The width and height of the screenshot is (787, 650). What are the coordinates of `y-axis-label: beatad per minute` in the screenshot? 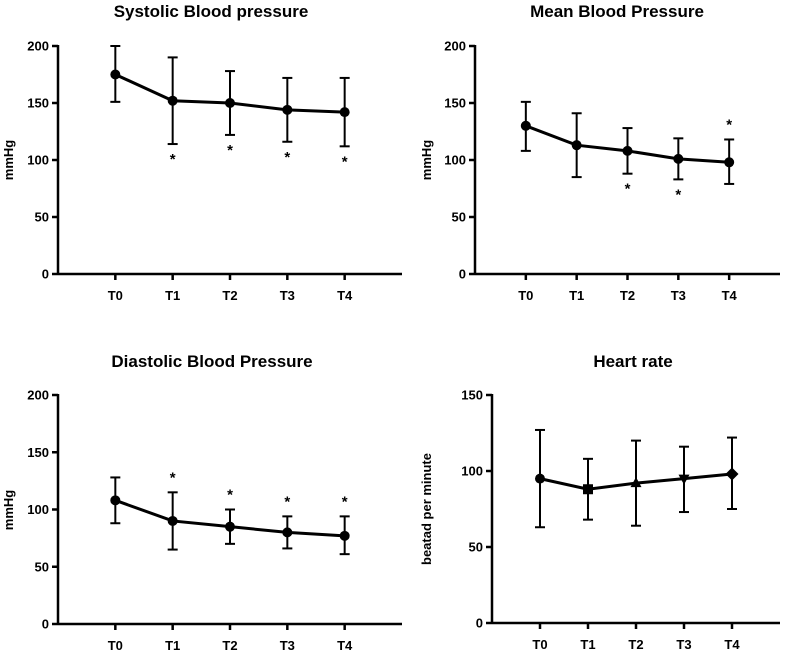 It's located at (426, 509).